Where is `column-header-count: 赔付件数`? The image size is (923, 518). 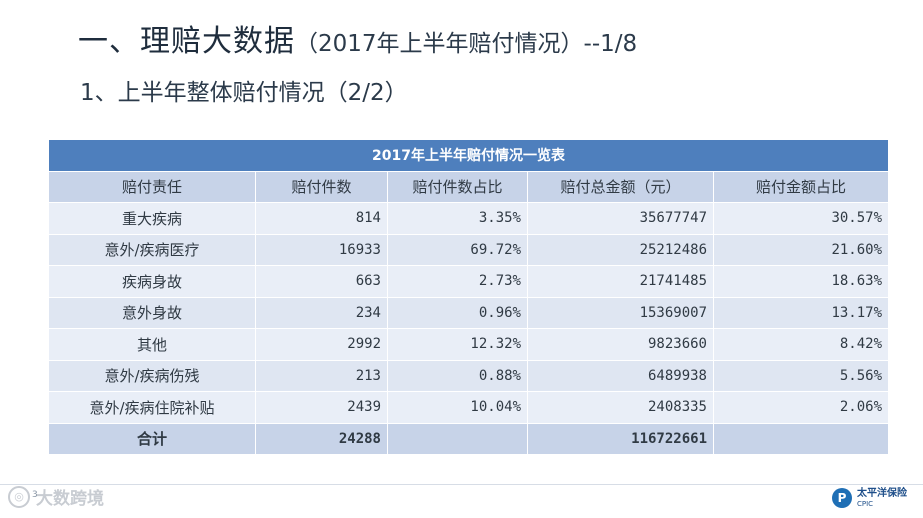
column-header-count: 赔付件数 is located at coordinates (321, 186).